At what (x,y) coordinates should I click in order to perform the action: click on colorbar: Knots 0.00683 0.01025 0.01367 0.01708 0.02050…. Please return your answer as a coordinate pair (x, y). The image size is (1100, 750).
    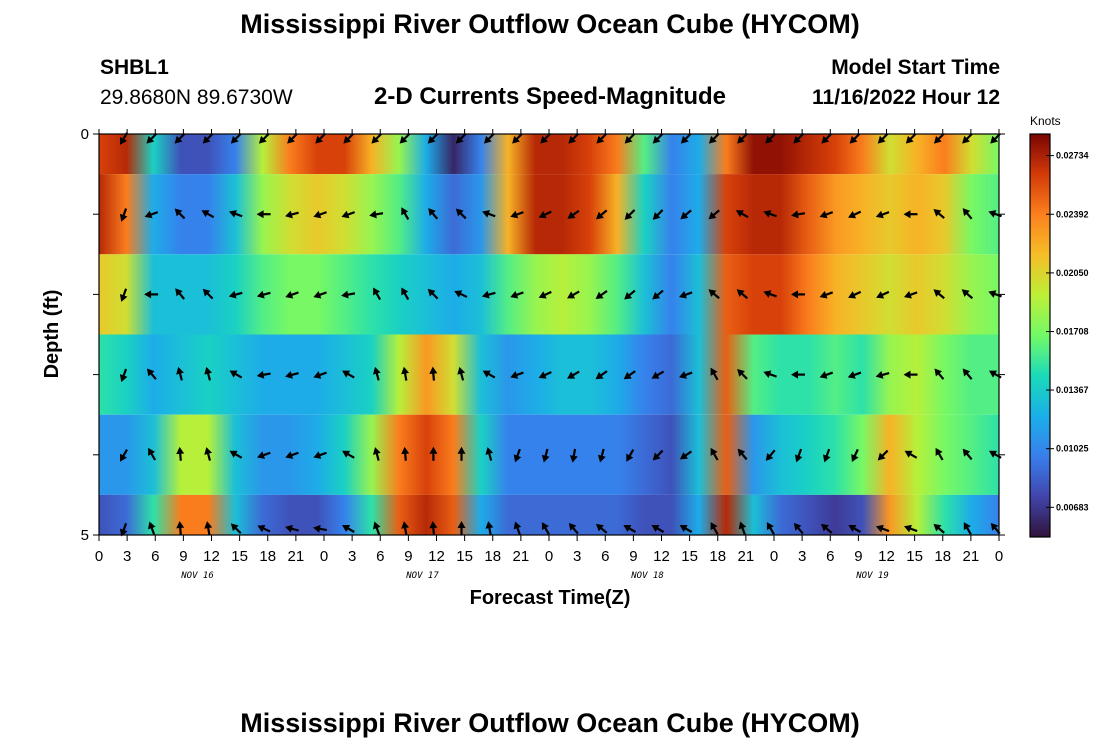
    Looking at the image, I should click on (1059, 326).